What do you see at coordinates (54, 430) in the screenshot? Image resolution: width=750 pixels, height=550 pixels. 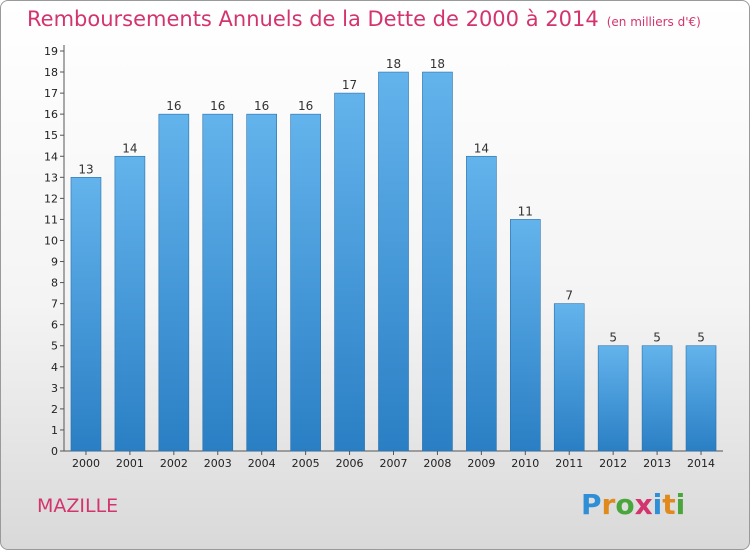 I see `y-tick-label: 1` at bounding box center [54, 430].